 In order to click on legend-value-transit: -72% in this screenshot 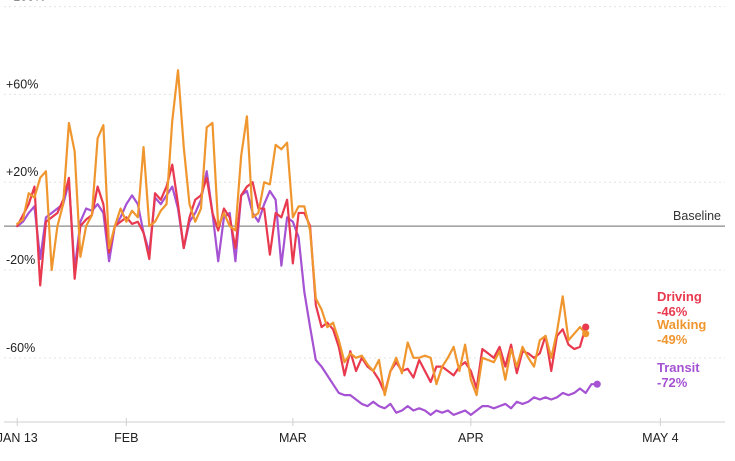, I will do `click(672, 382)`.